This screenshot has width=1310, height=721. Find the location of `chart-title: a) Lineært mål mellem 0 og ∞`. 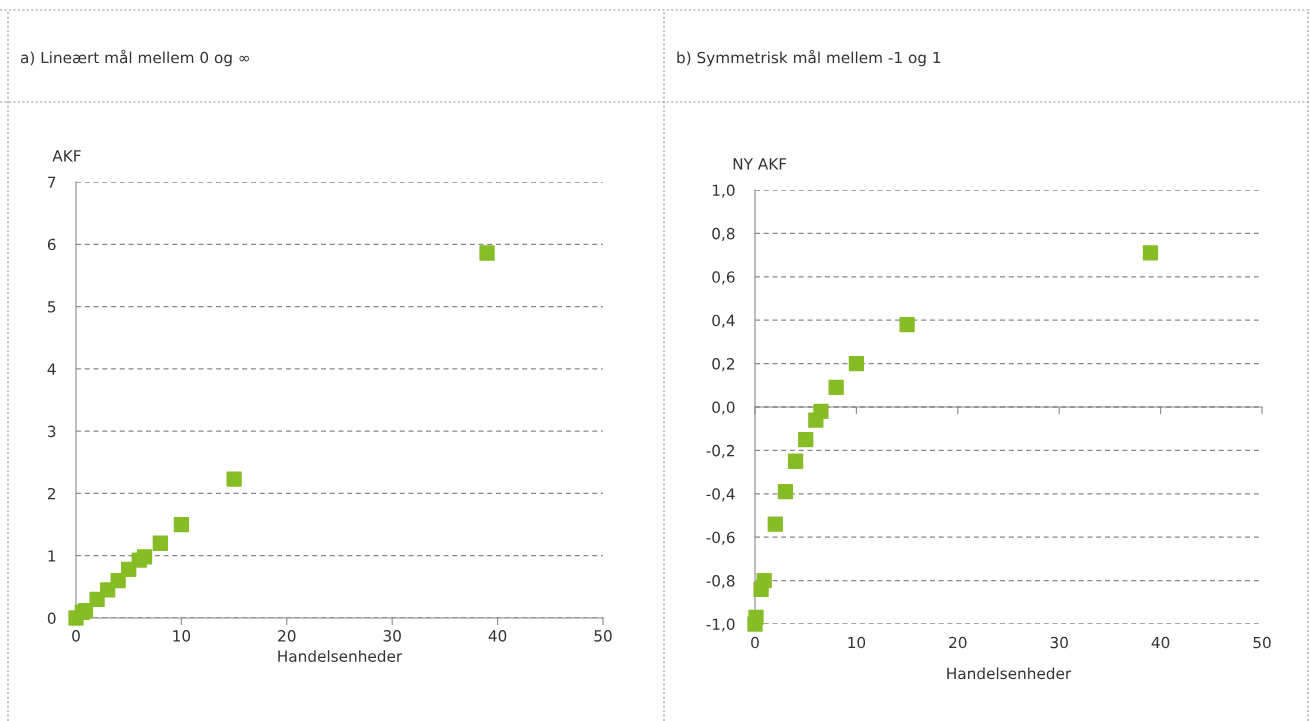

chart-title: a) Lineært mål mellem 0 og ∞ is located at coordinates (134, 58).